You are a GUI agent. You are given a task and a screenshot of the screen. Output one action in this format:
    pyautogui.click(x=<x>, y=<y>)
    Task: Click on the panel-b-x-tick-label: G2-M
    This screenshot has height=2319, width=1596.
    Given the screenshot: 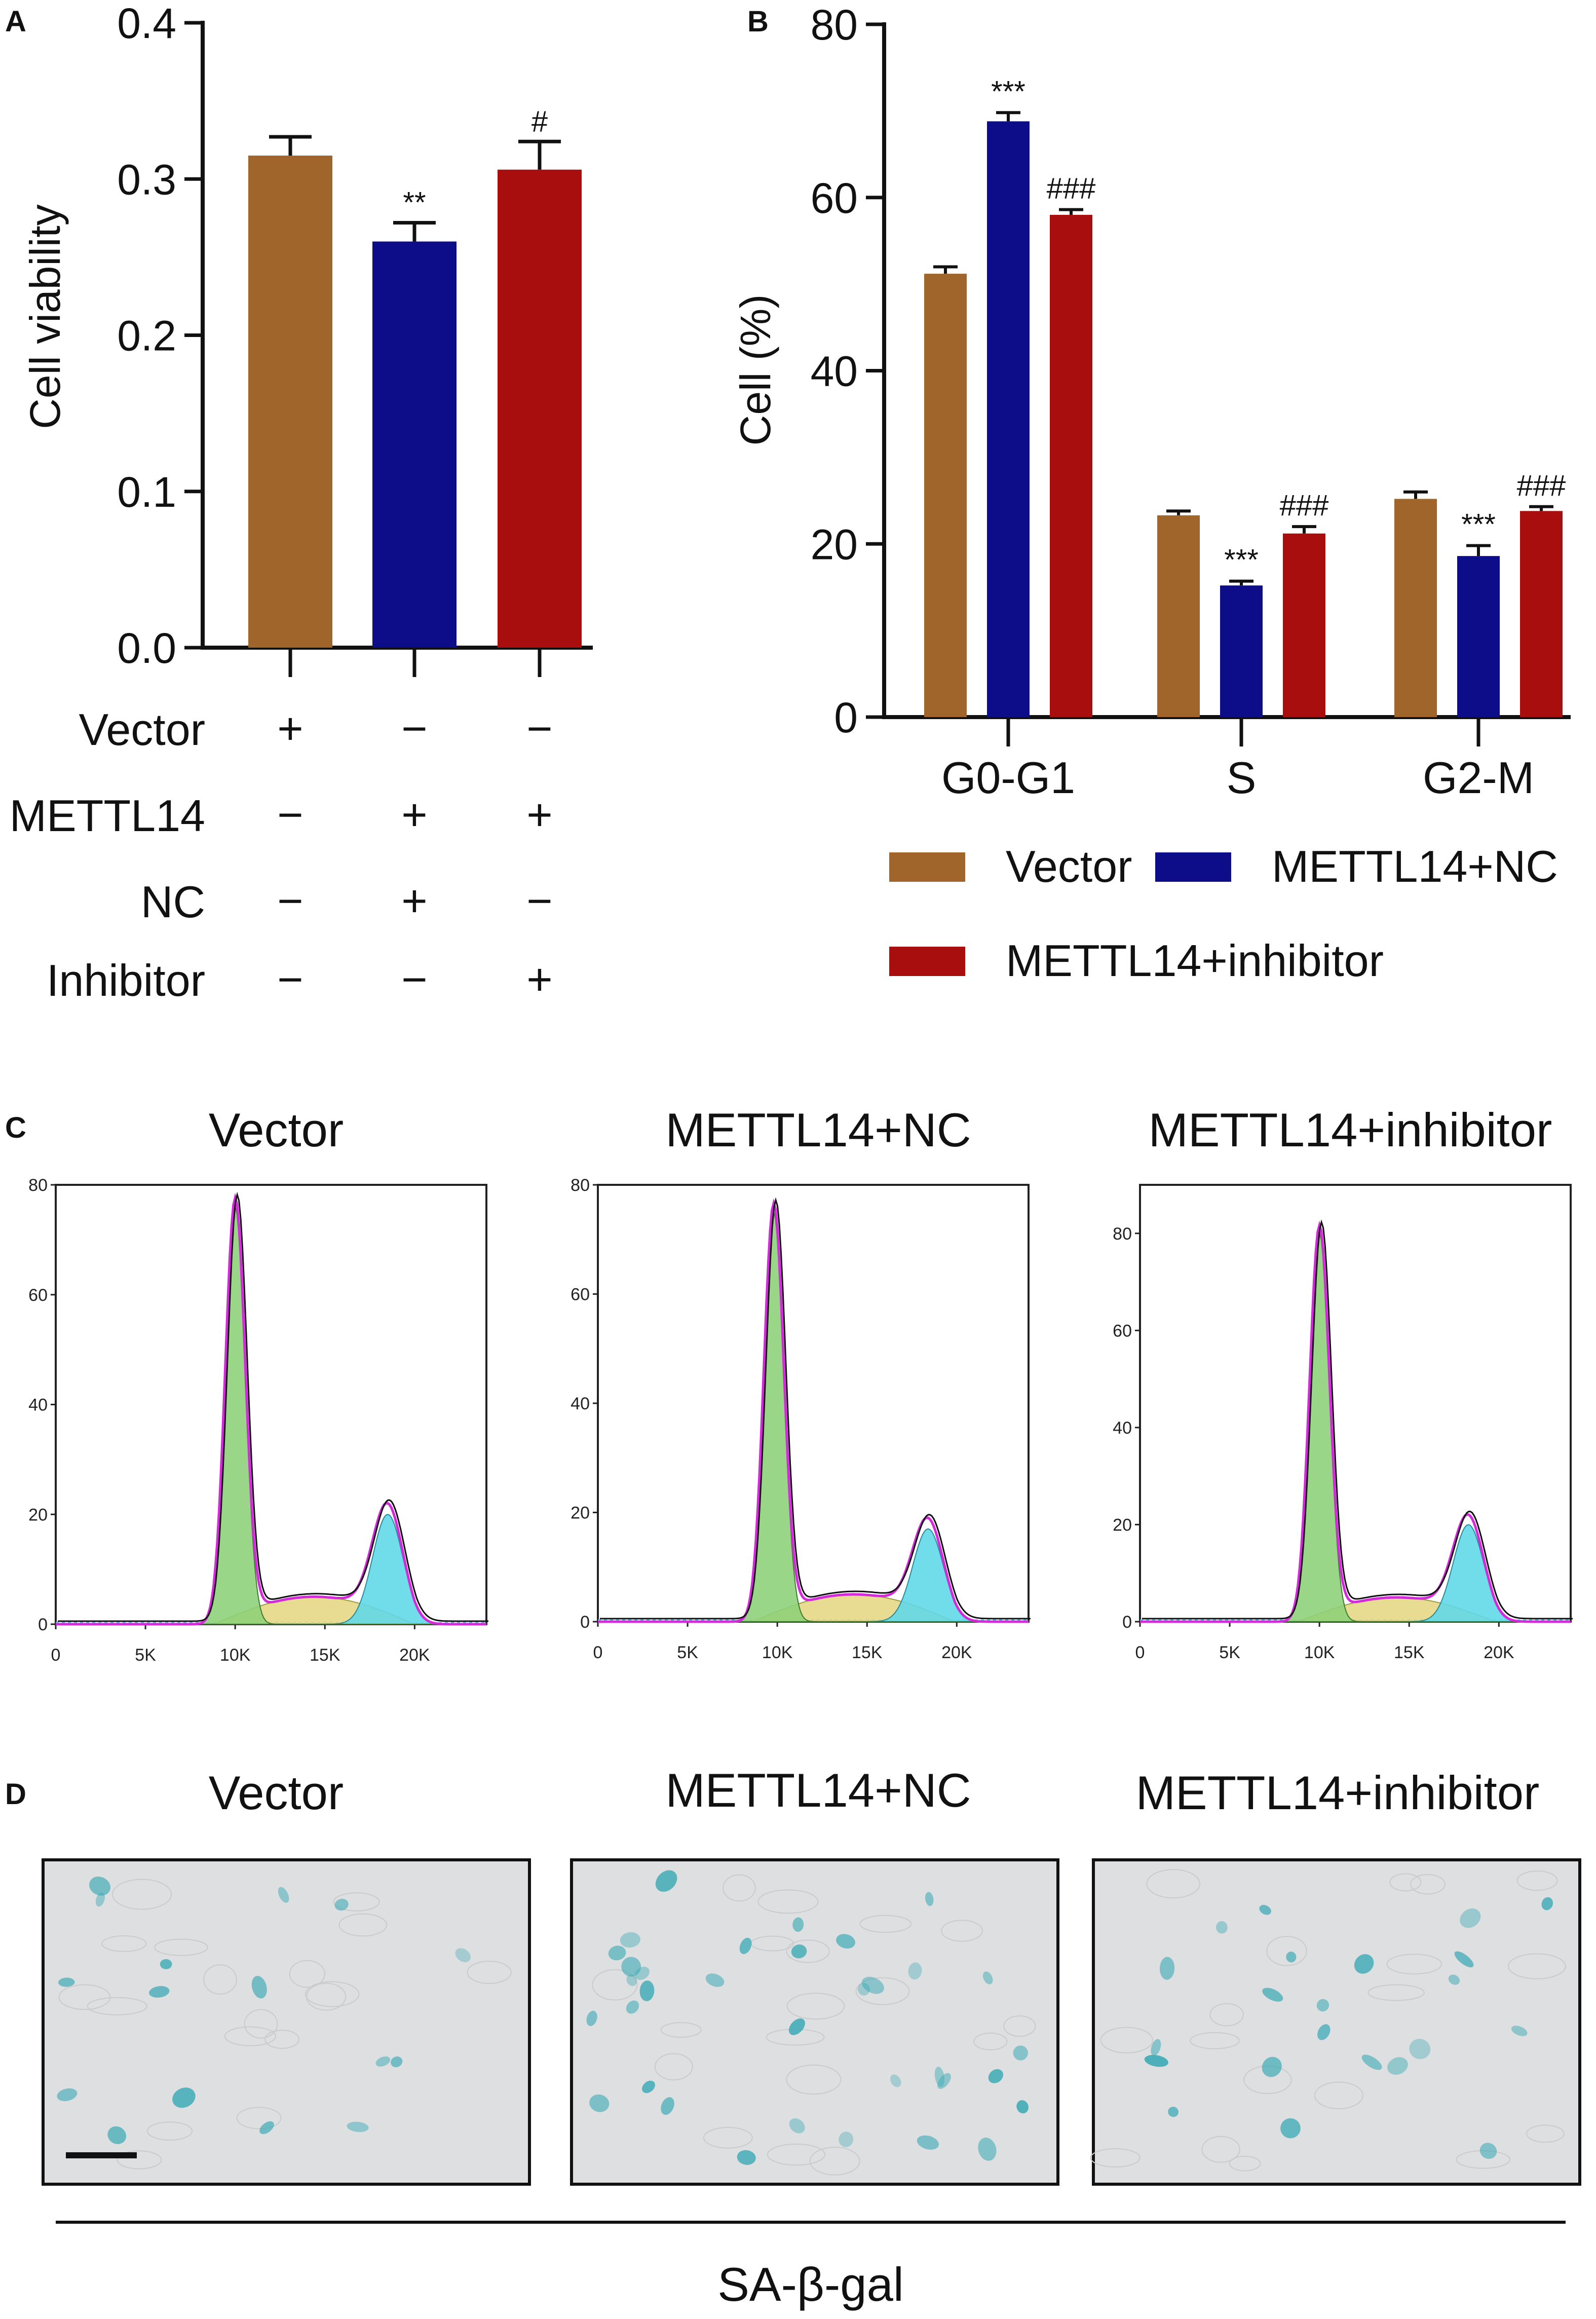 What is the action you would take?
    pyautogui.click(x=1479, y=778)
    